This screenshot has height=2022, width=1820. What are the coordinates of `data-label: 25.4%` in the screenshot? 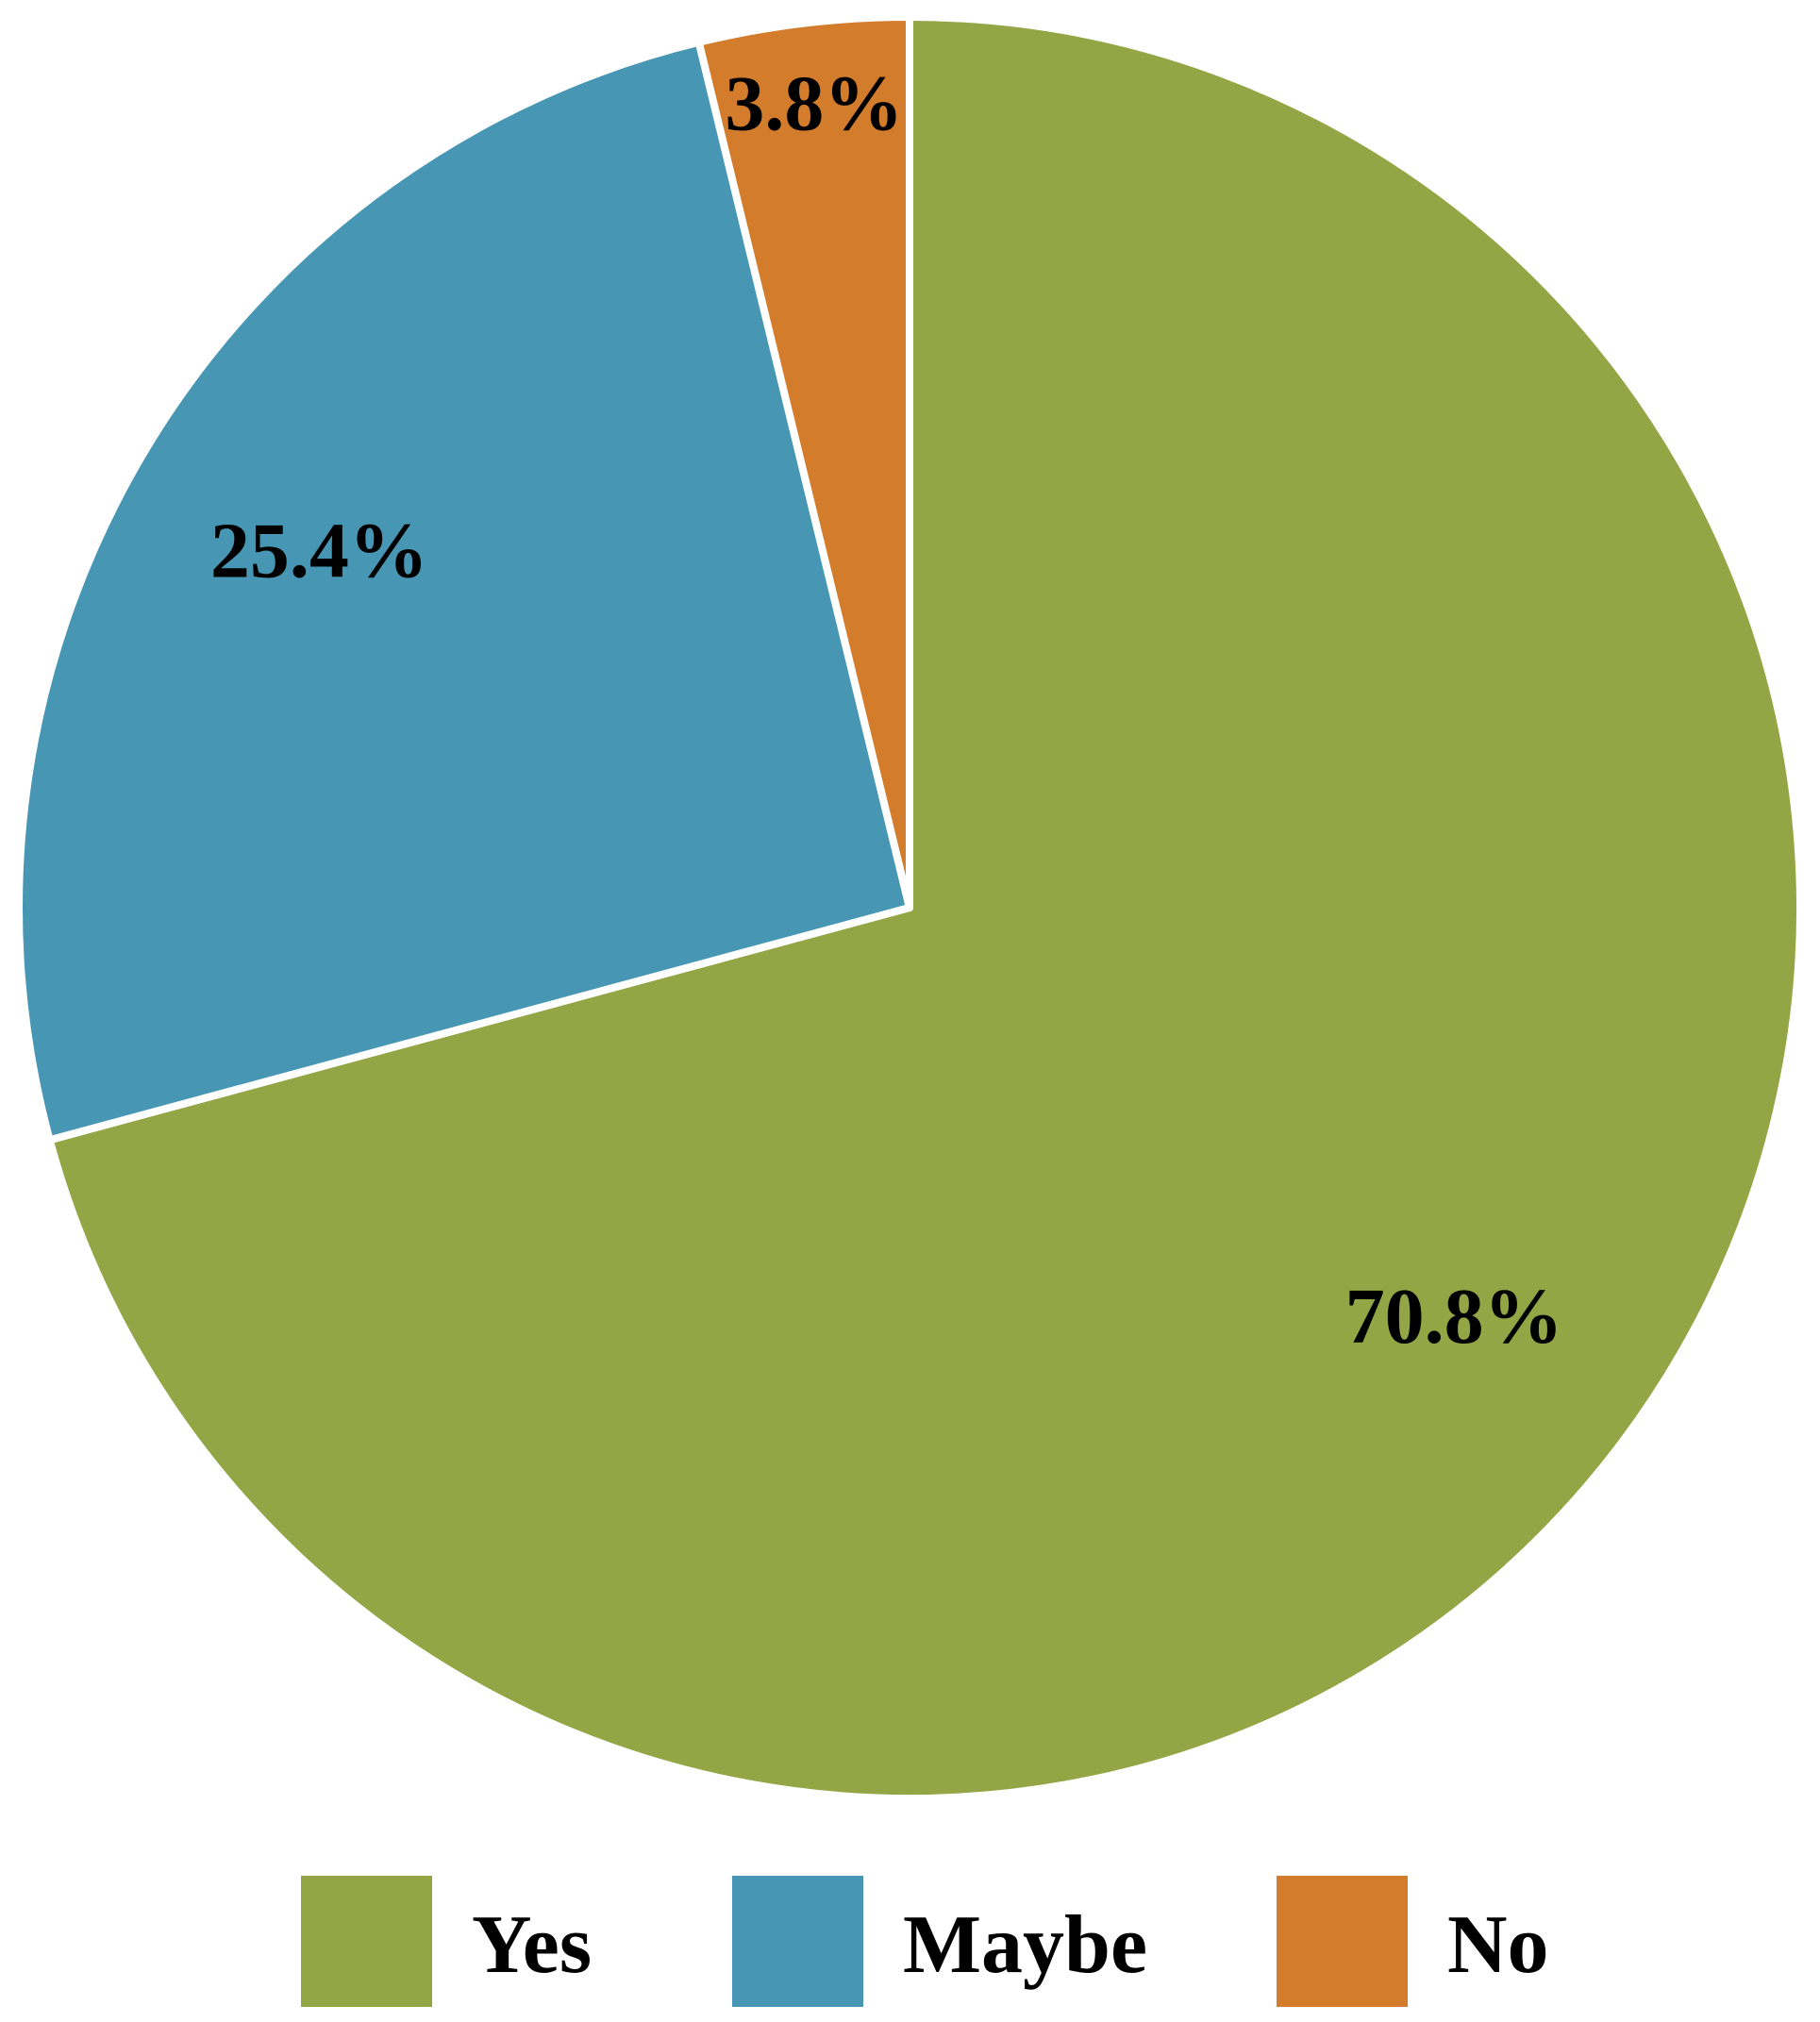 It's located at (319, 550).